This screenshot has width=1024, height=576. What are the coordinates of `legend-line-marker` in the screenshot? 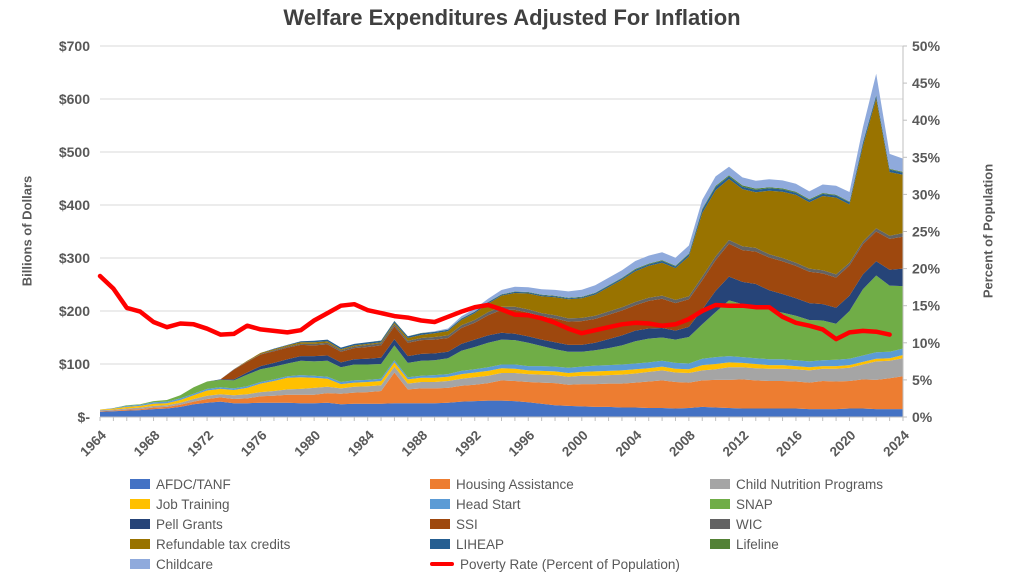 It's located at (442, 564).